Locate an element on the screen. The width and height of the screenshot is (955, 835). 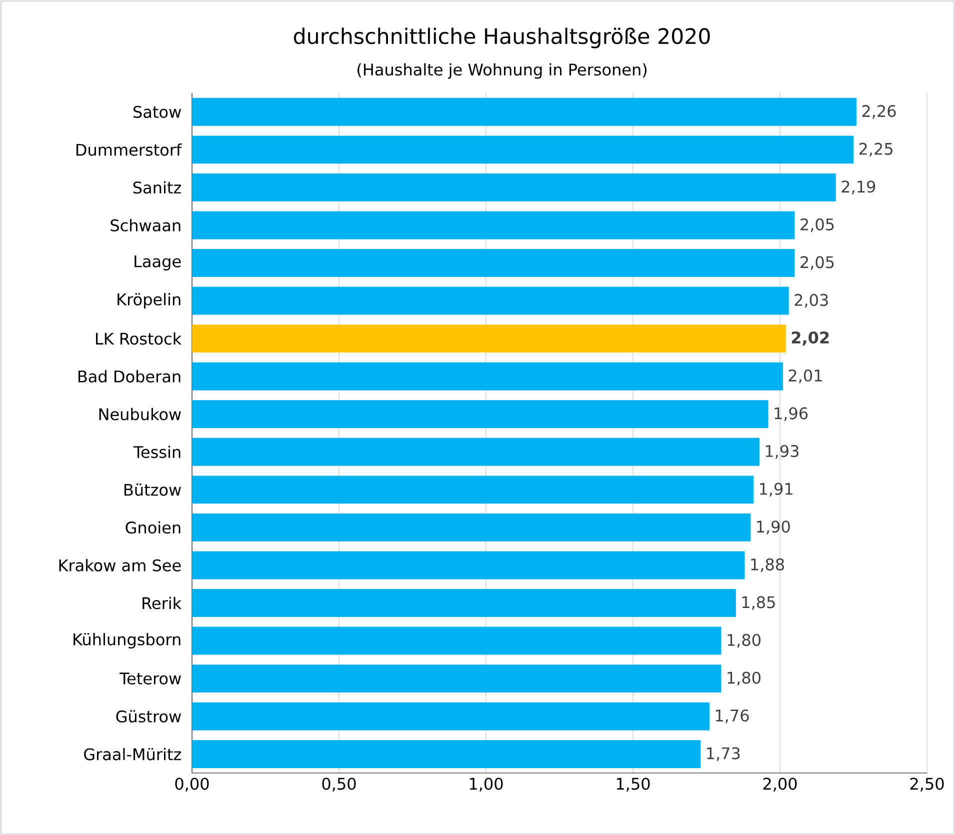
y-tick-label: Gnoien is located at coordinates (153, 527).